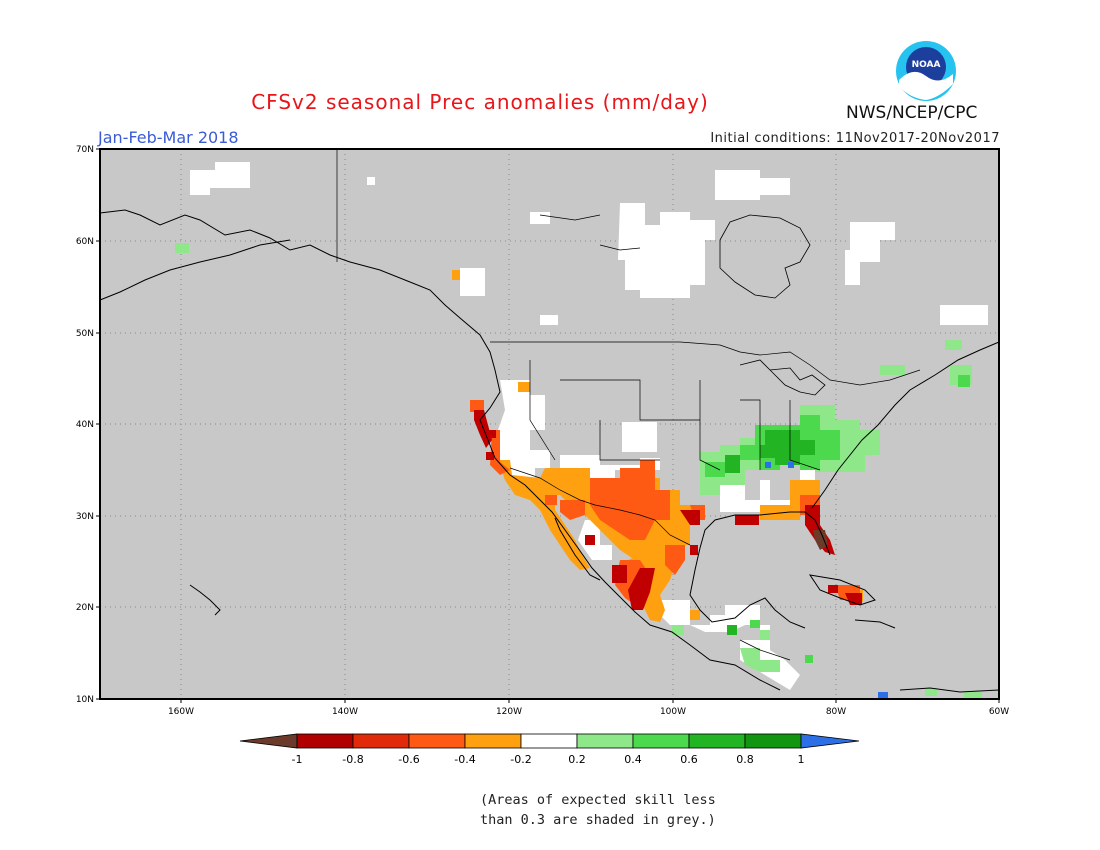  Describe the element at coordinates (801, 759) in the screenshot. I see `colorbar-label: 1` at that location.